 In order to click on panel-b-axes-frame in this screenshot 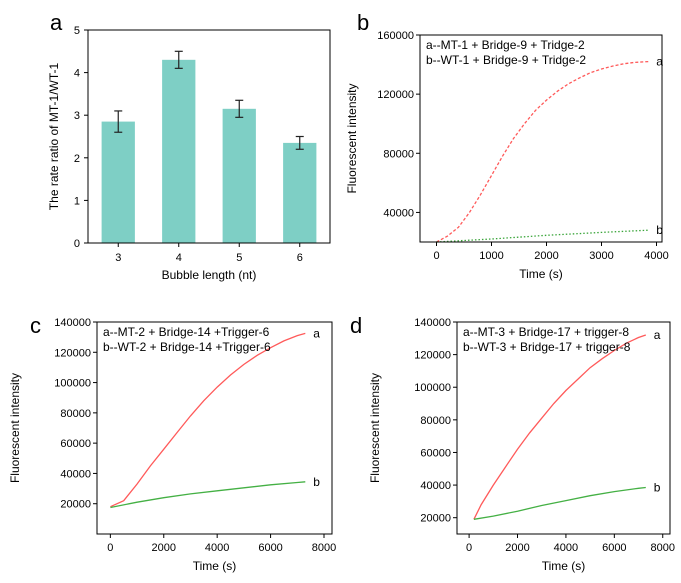, I will do `click(541, 138)`.